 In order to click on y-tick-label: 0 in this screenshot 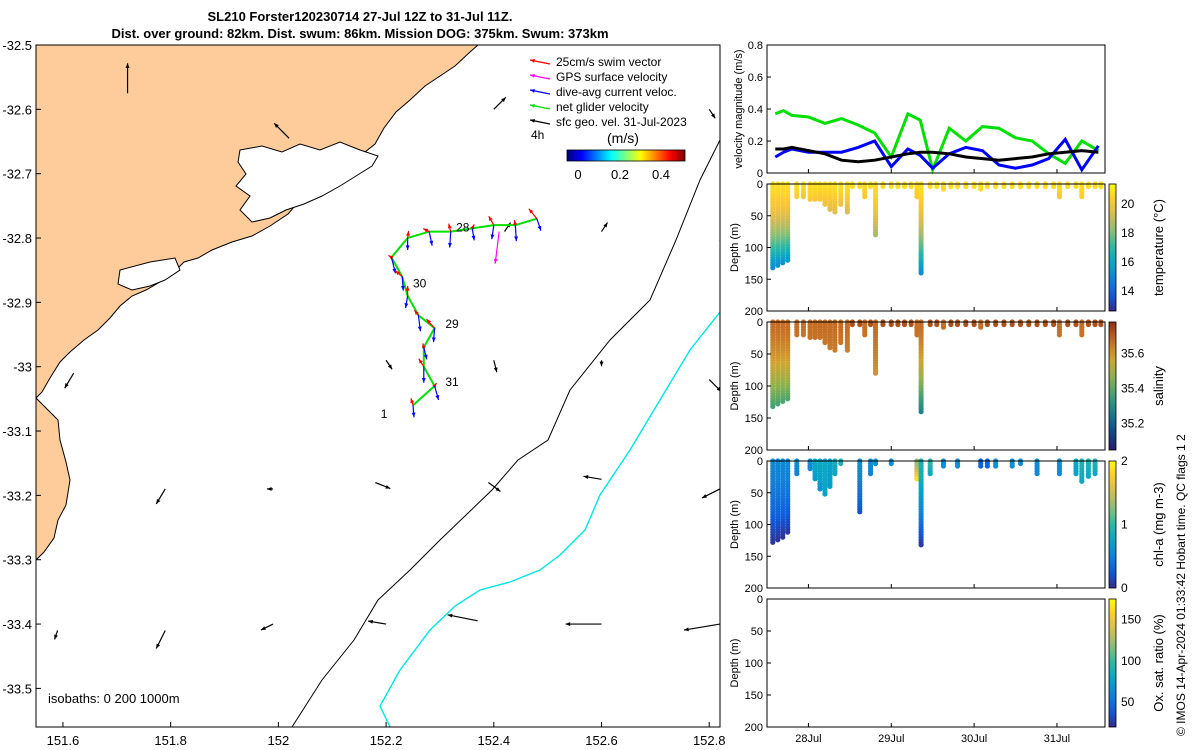, I will do `click(760, 462)`.